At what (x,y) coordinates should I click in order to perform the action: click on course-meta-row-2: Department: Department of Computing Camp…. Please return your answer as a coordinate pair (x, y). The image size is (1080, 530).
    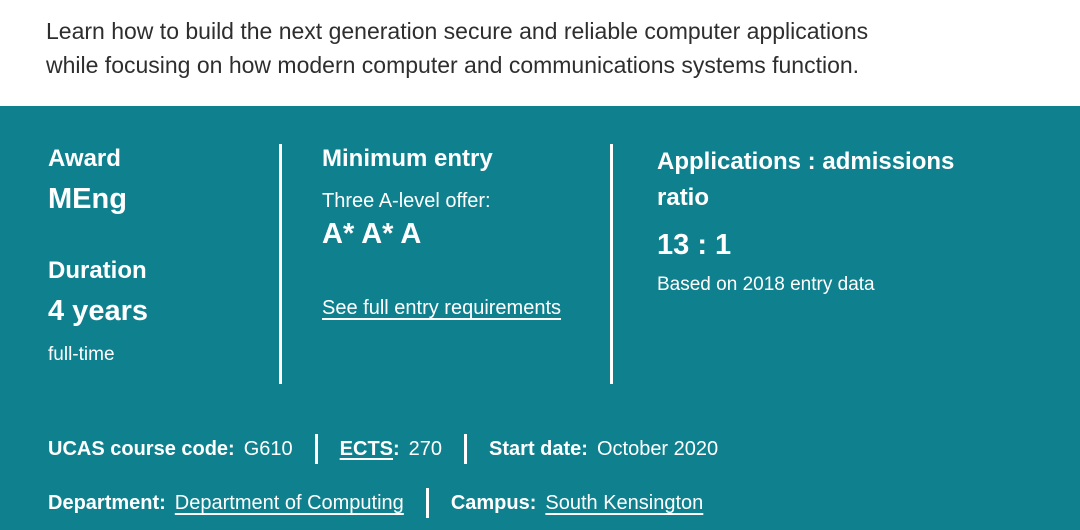
    Looking at the image, I should click on (564, 503).